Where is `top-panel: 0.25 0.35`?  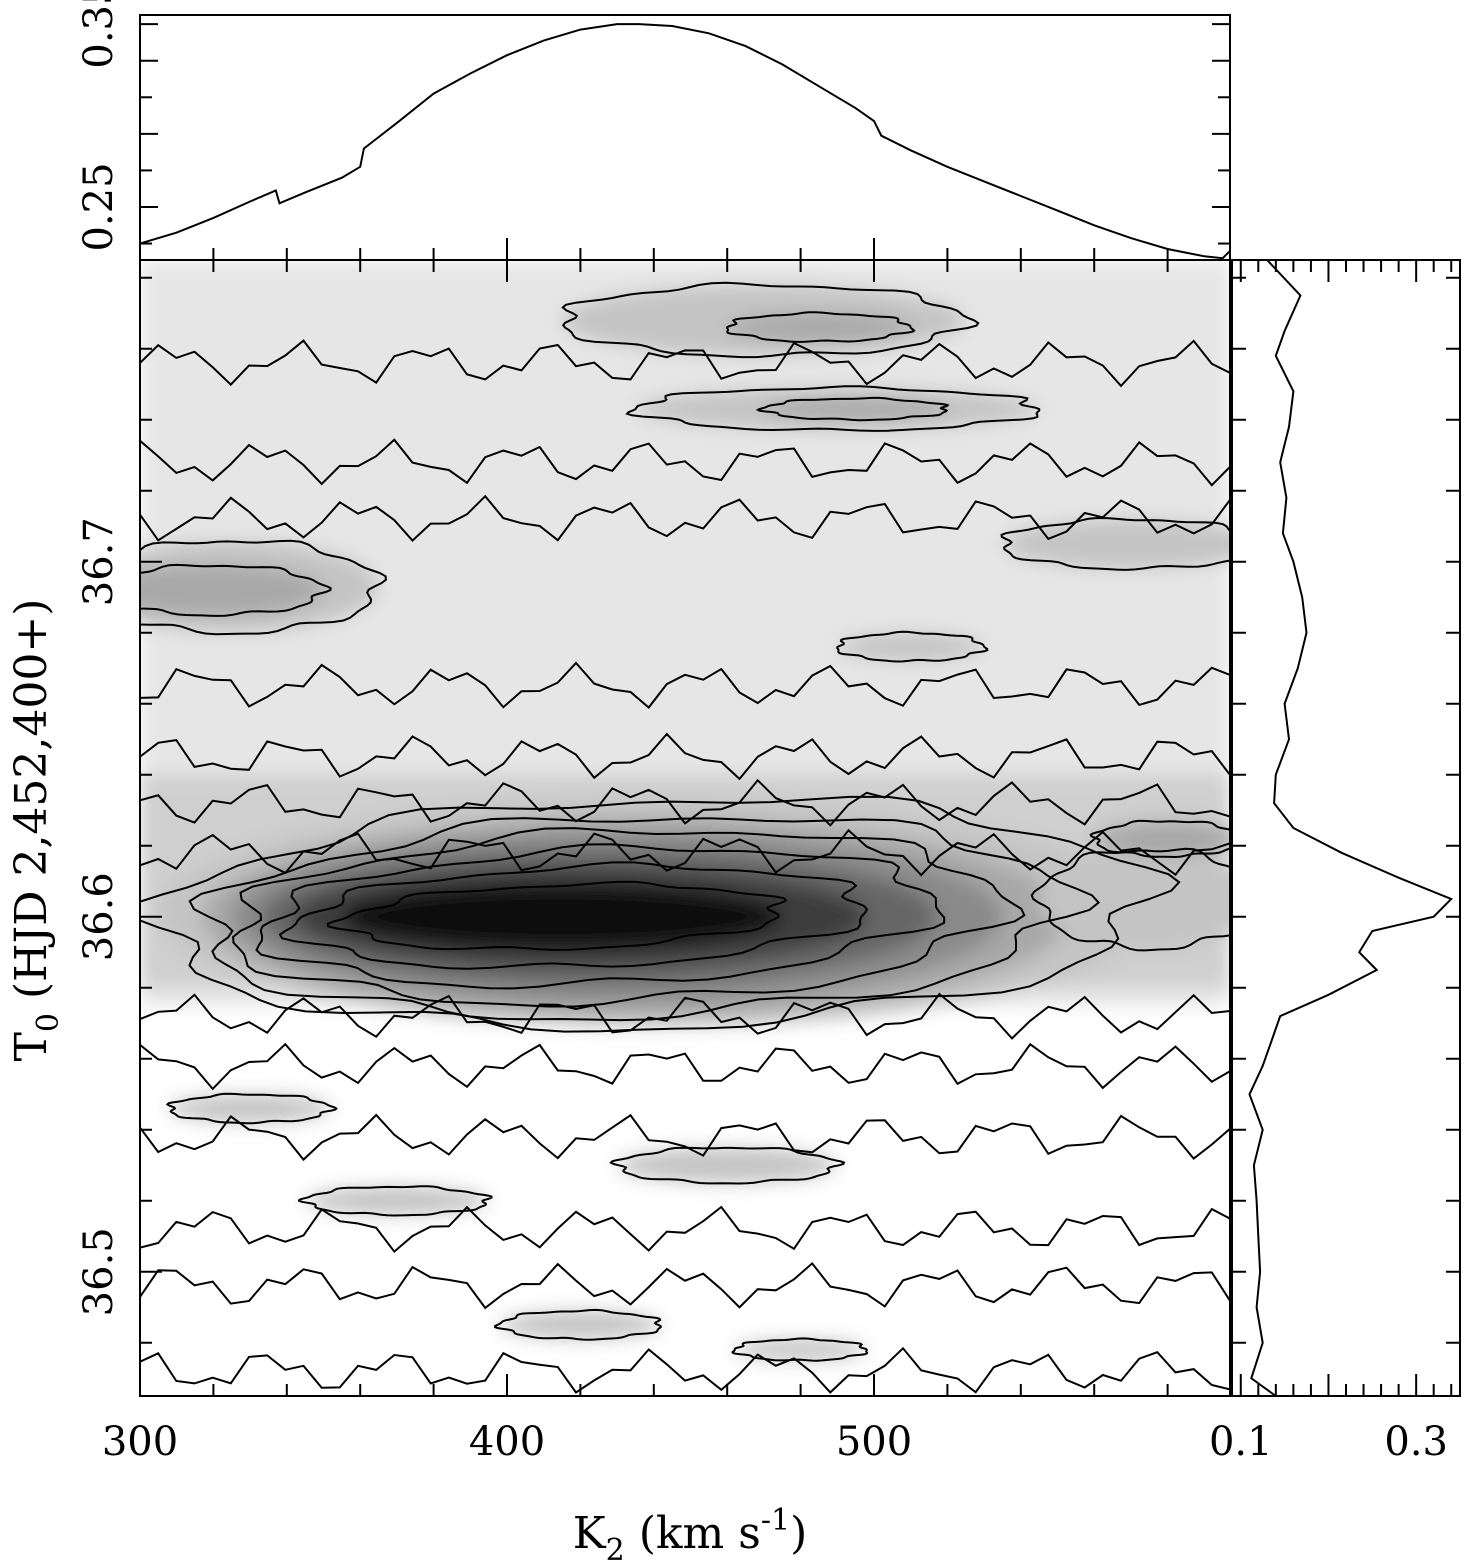
top-panel: 0.25 0.35 is located at coordinates (653, 130).